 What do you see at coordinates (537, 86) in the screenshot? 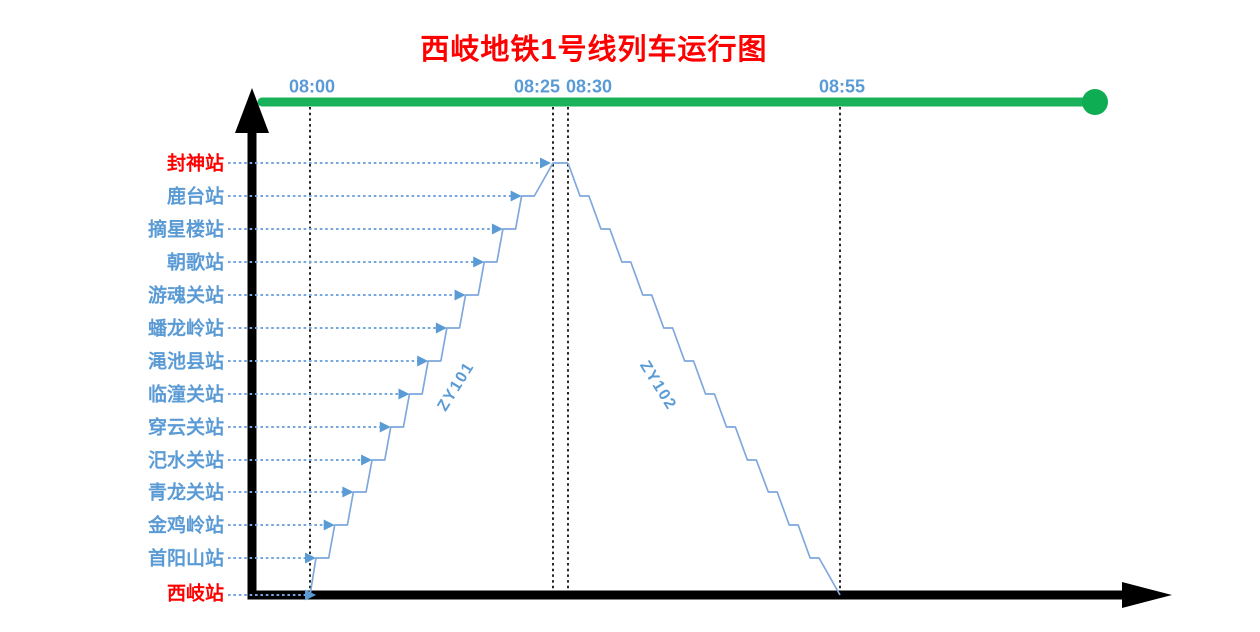
I see `time-tick-label: 08:25` at bounding box center [537, 86].